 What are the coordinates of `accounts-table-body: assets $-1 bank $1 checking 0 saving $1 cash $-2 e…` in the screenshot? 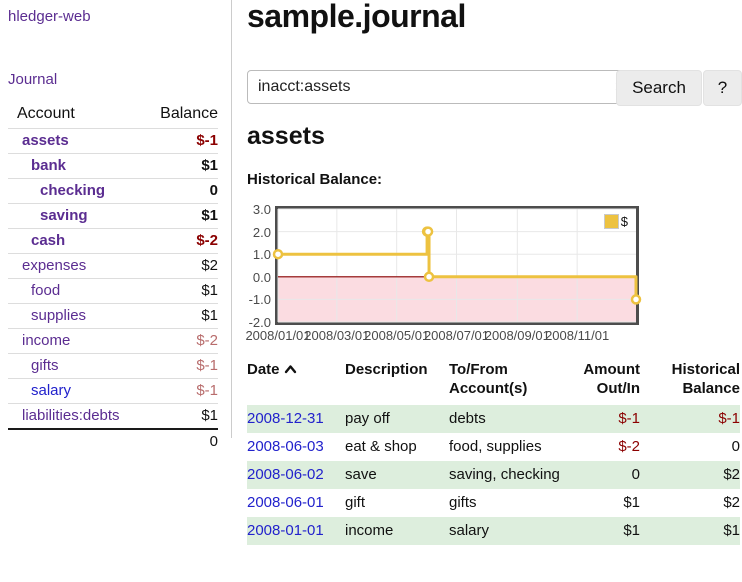 It's located at (113, 278).